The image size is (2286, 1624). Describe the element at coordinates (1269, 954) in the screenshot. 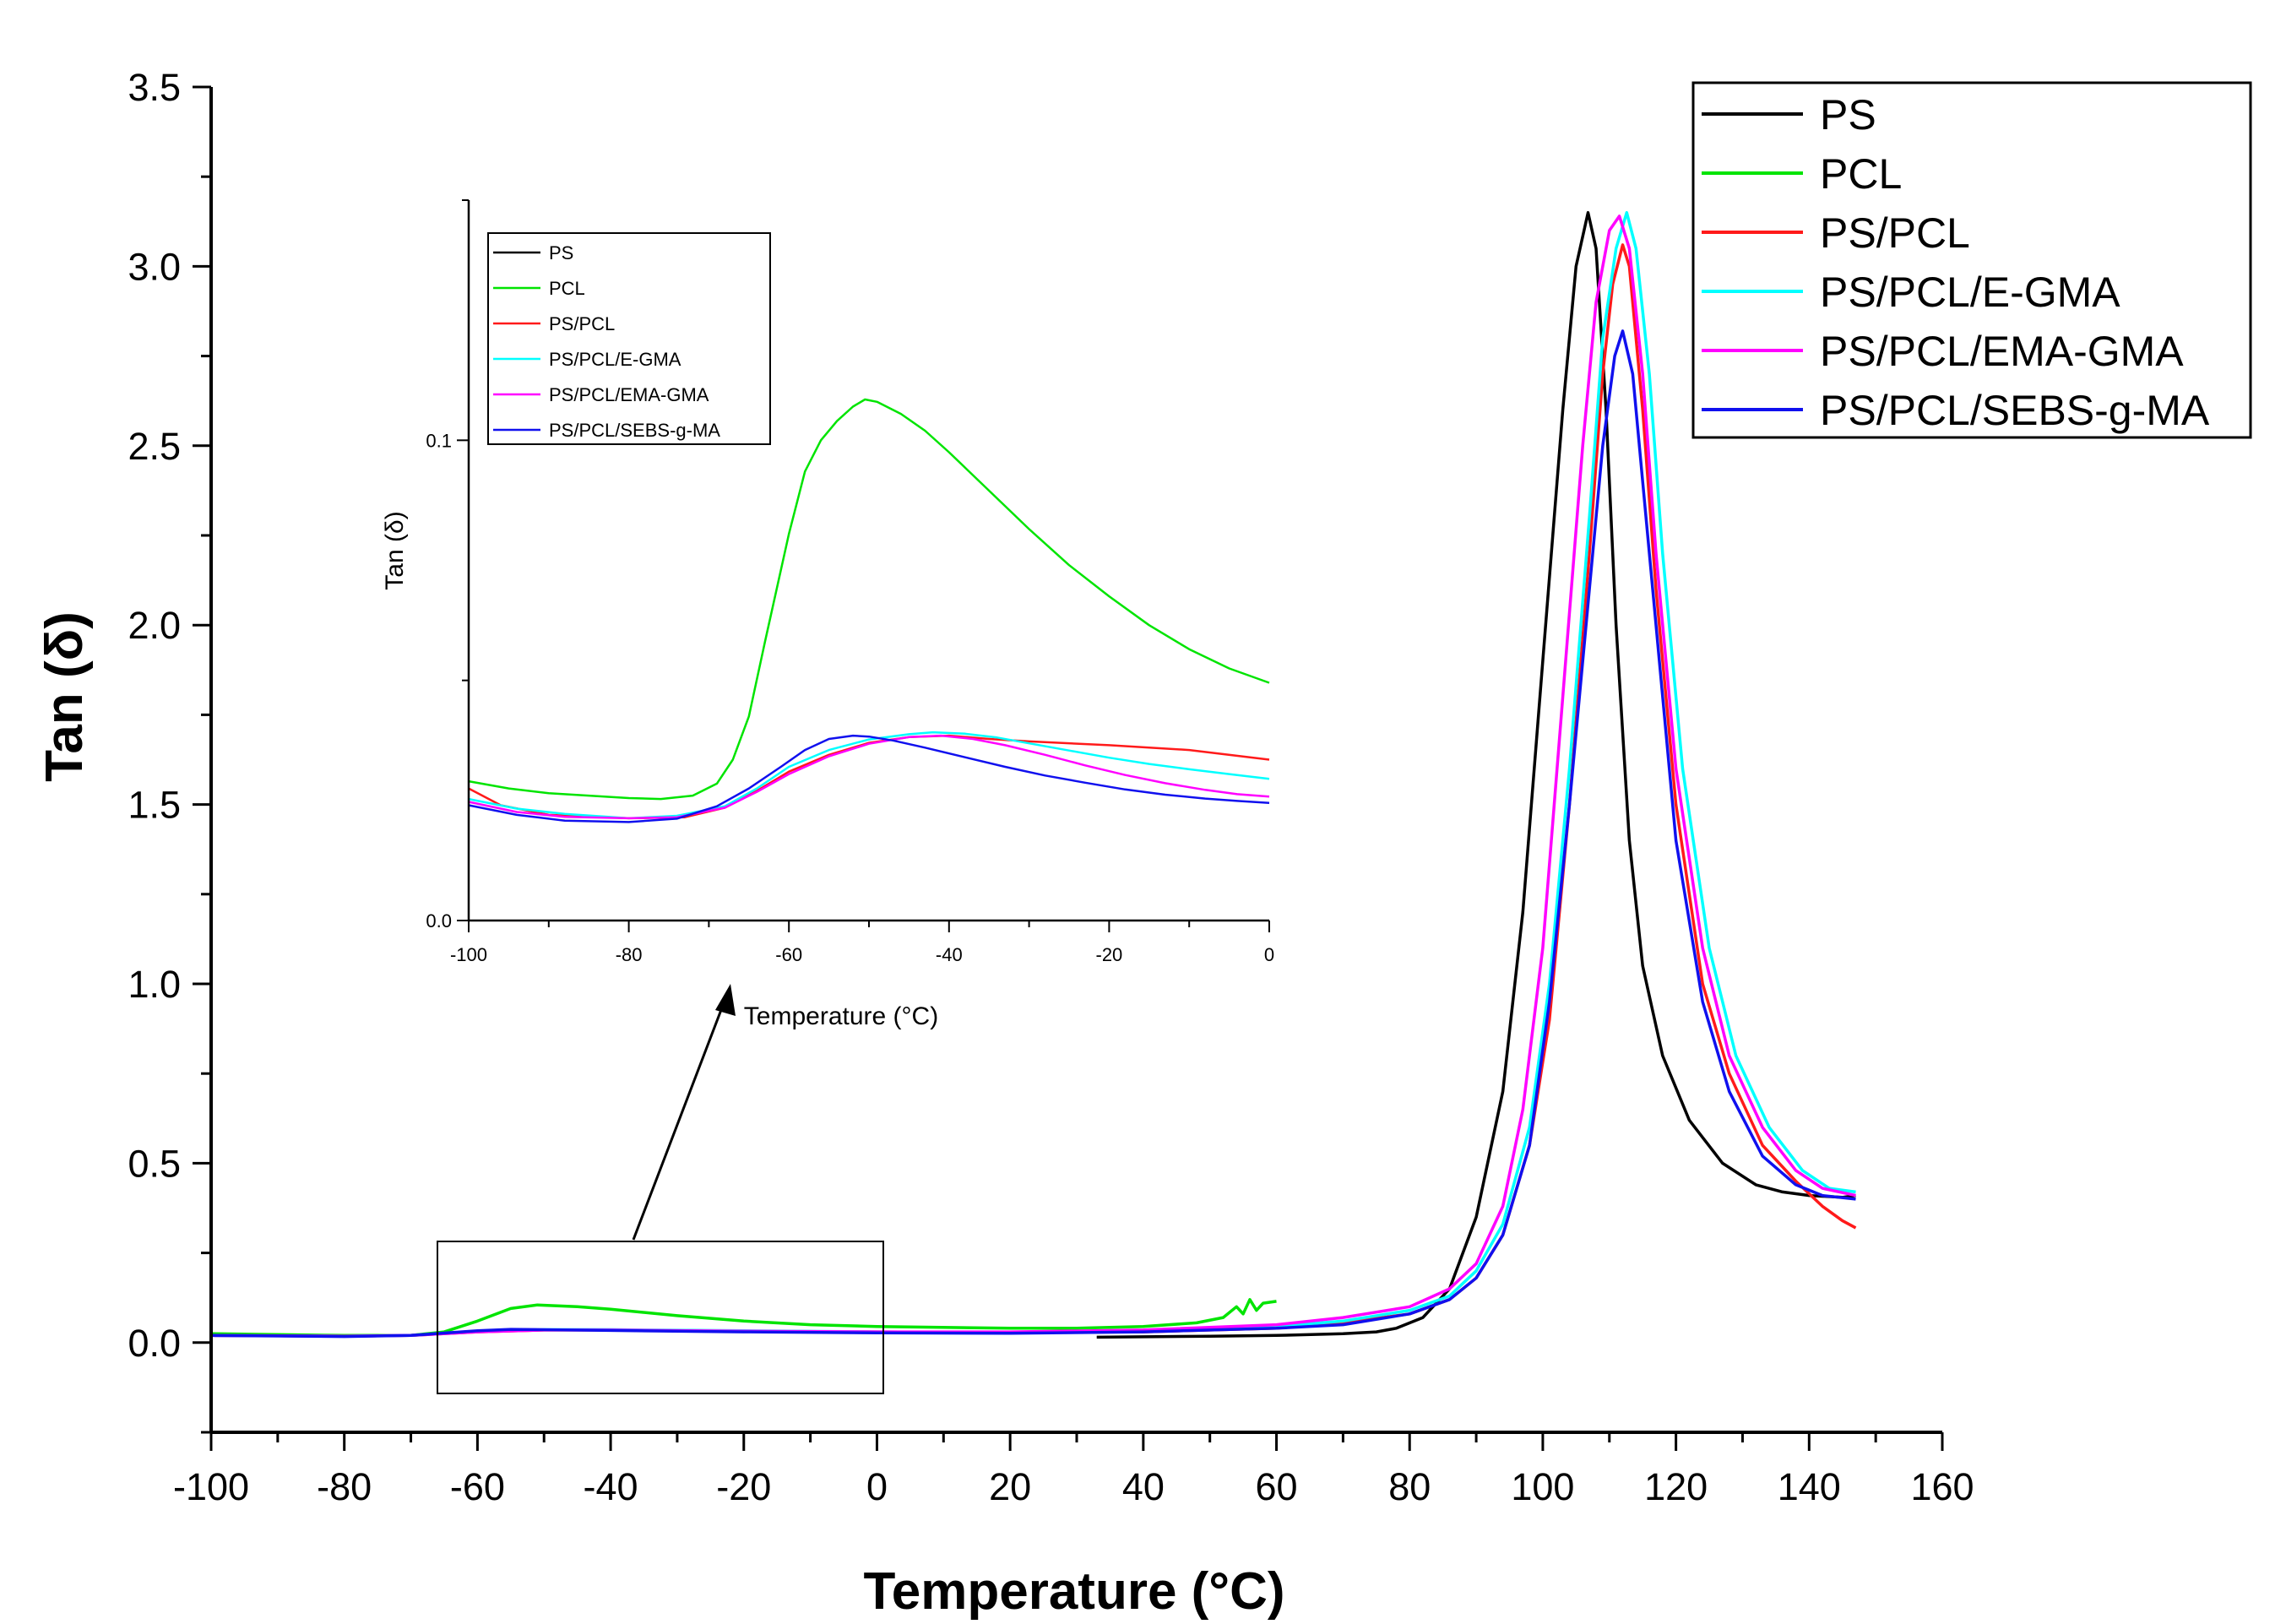

I see `inset-x-tick-label: 0` at that location.